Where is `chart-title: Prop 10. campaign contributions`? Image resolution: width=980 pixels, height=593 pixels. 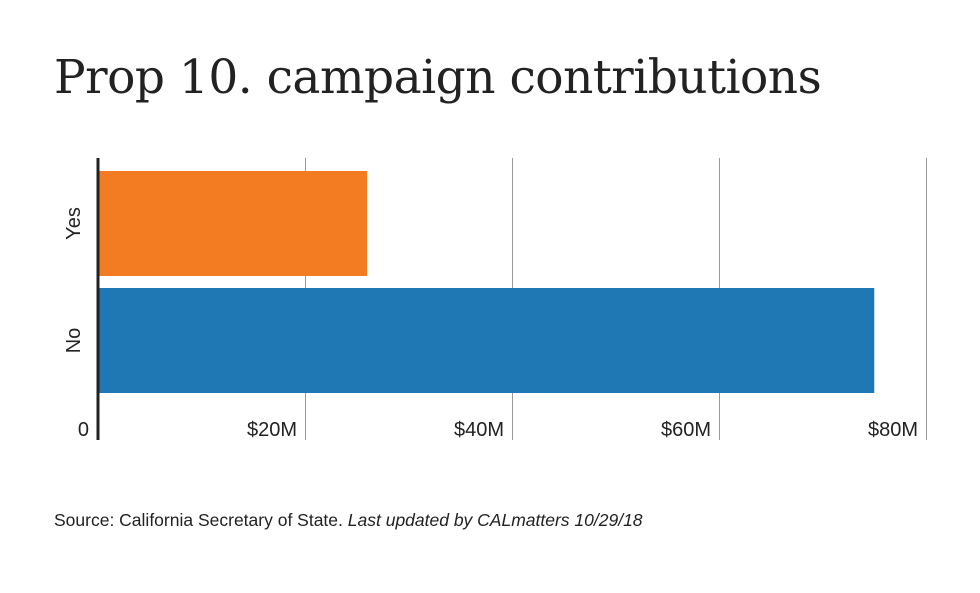
chart-title: Prop 10. campaign contributions is located at coordinates (438, 77).